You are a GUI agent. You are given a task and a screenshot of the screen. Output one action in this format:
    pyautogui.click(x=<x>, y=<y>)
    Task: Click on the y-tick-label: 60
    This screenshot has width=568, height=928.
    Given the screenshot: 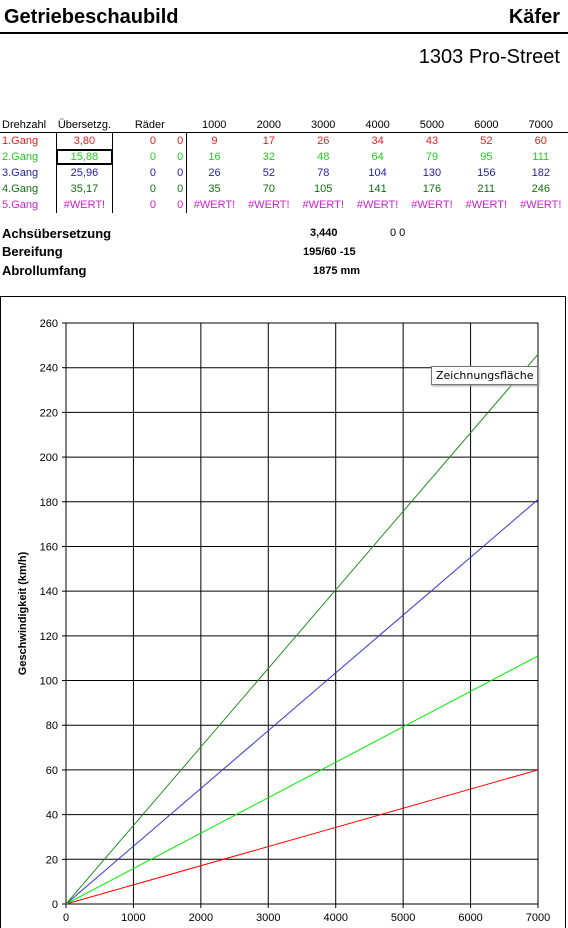 What is the action you would take?
    pyautogui.click(x=52, y=771)
    